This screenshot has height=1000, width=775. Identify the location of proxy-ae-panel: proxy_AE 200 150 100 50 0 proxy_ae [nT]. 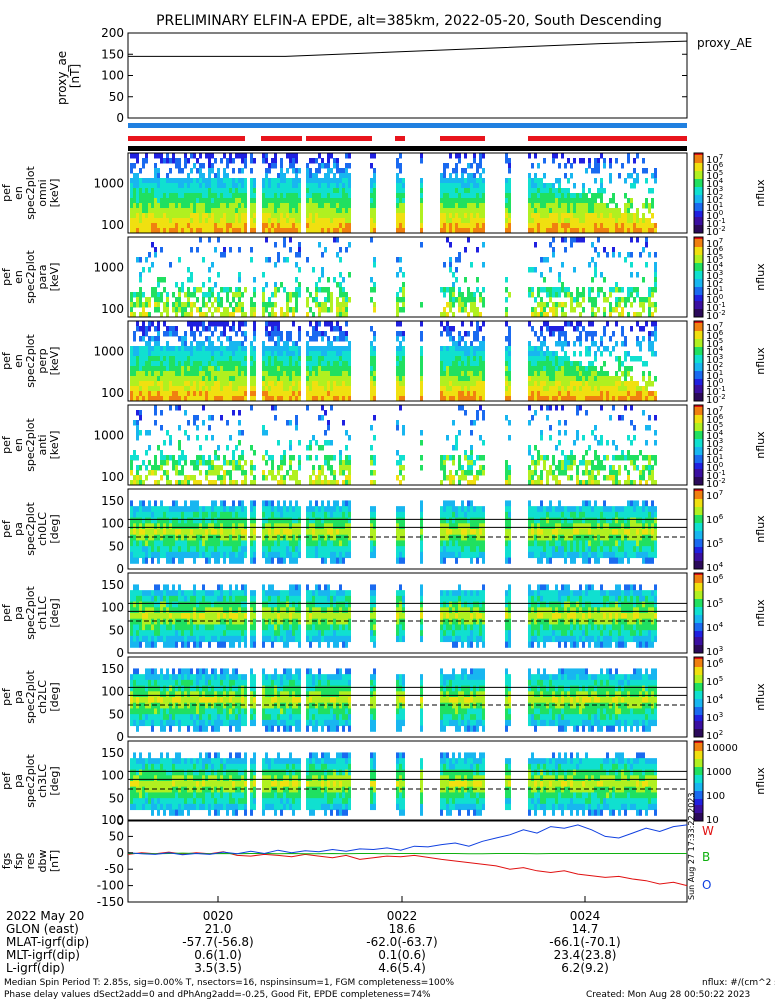
(403, 75).